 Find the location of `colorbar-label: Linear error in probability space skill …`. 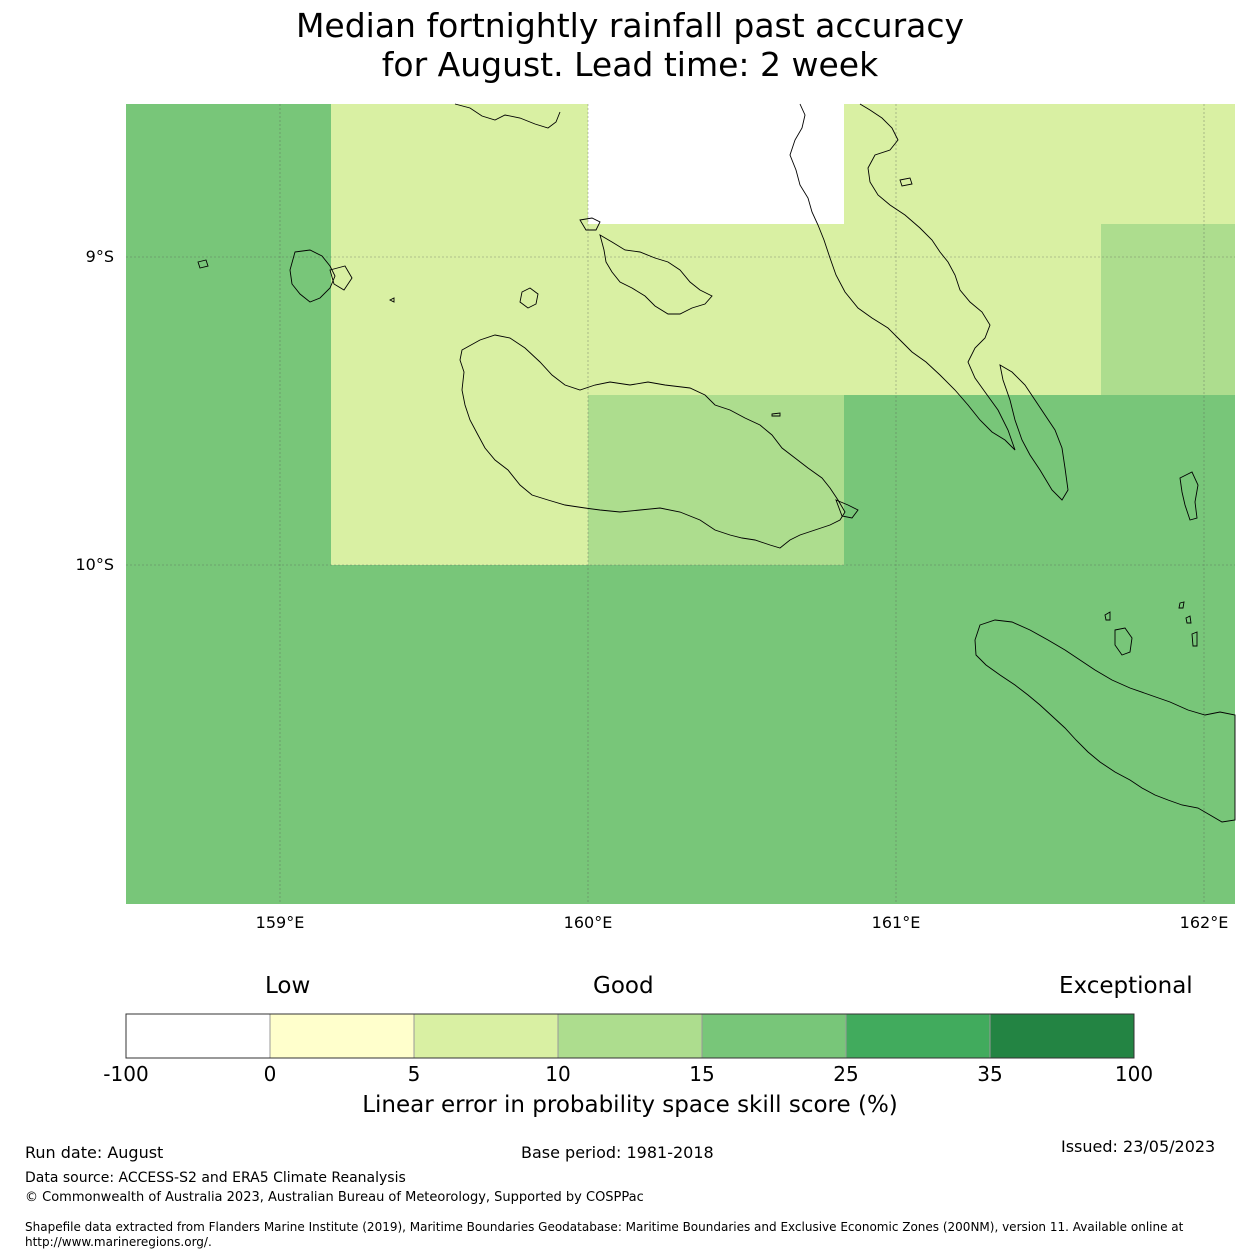

colorbar-label: Linear error in probability space skill … is located at coordinates (630, 1105).